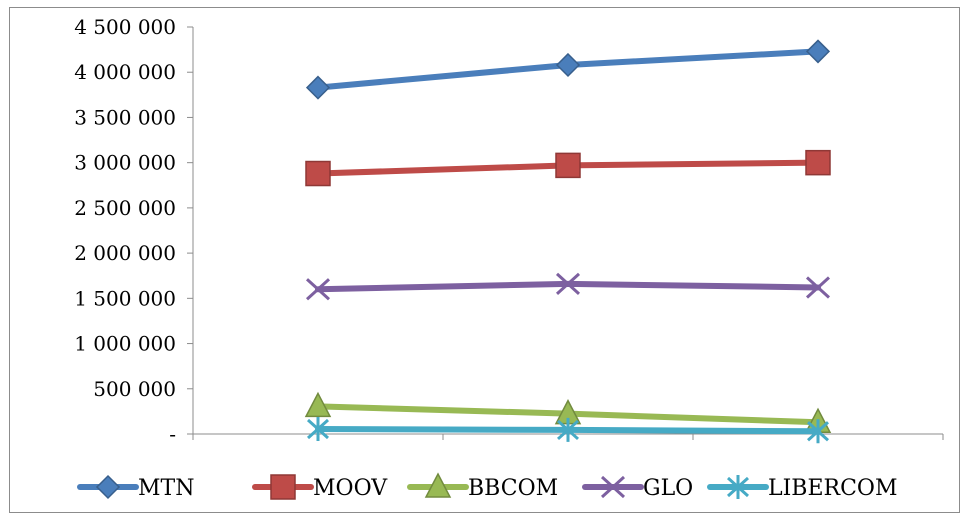 The image size is (961, 515). Describe the element at coordinates (350, 488) in the screenshot. I see `legend-label-moov: MOOV` at that location.